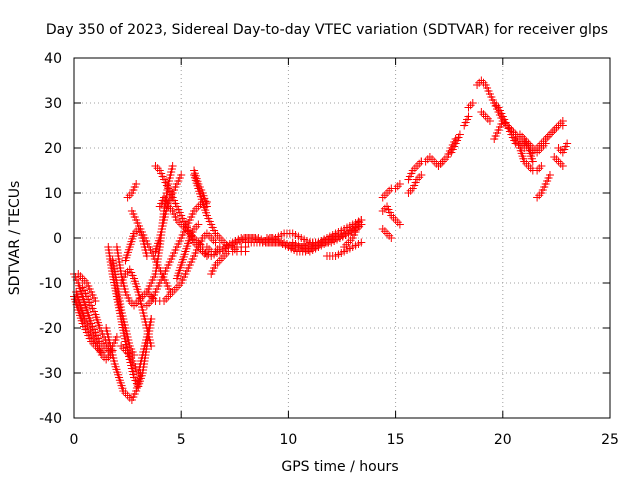  Describe the element at coordinates (344, 440) in the screenshot. I see `x-tick-labels: 0 5 10 15 20 25` at that location.